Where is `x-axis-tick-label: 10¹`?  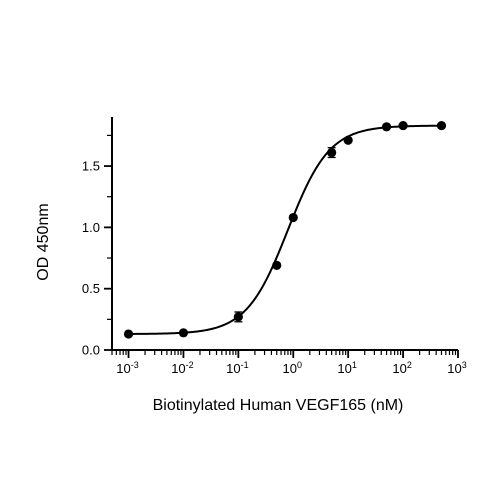 x-axis-tick-label: 10¹ is located at coordinates (346, 368).